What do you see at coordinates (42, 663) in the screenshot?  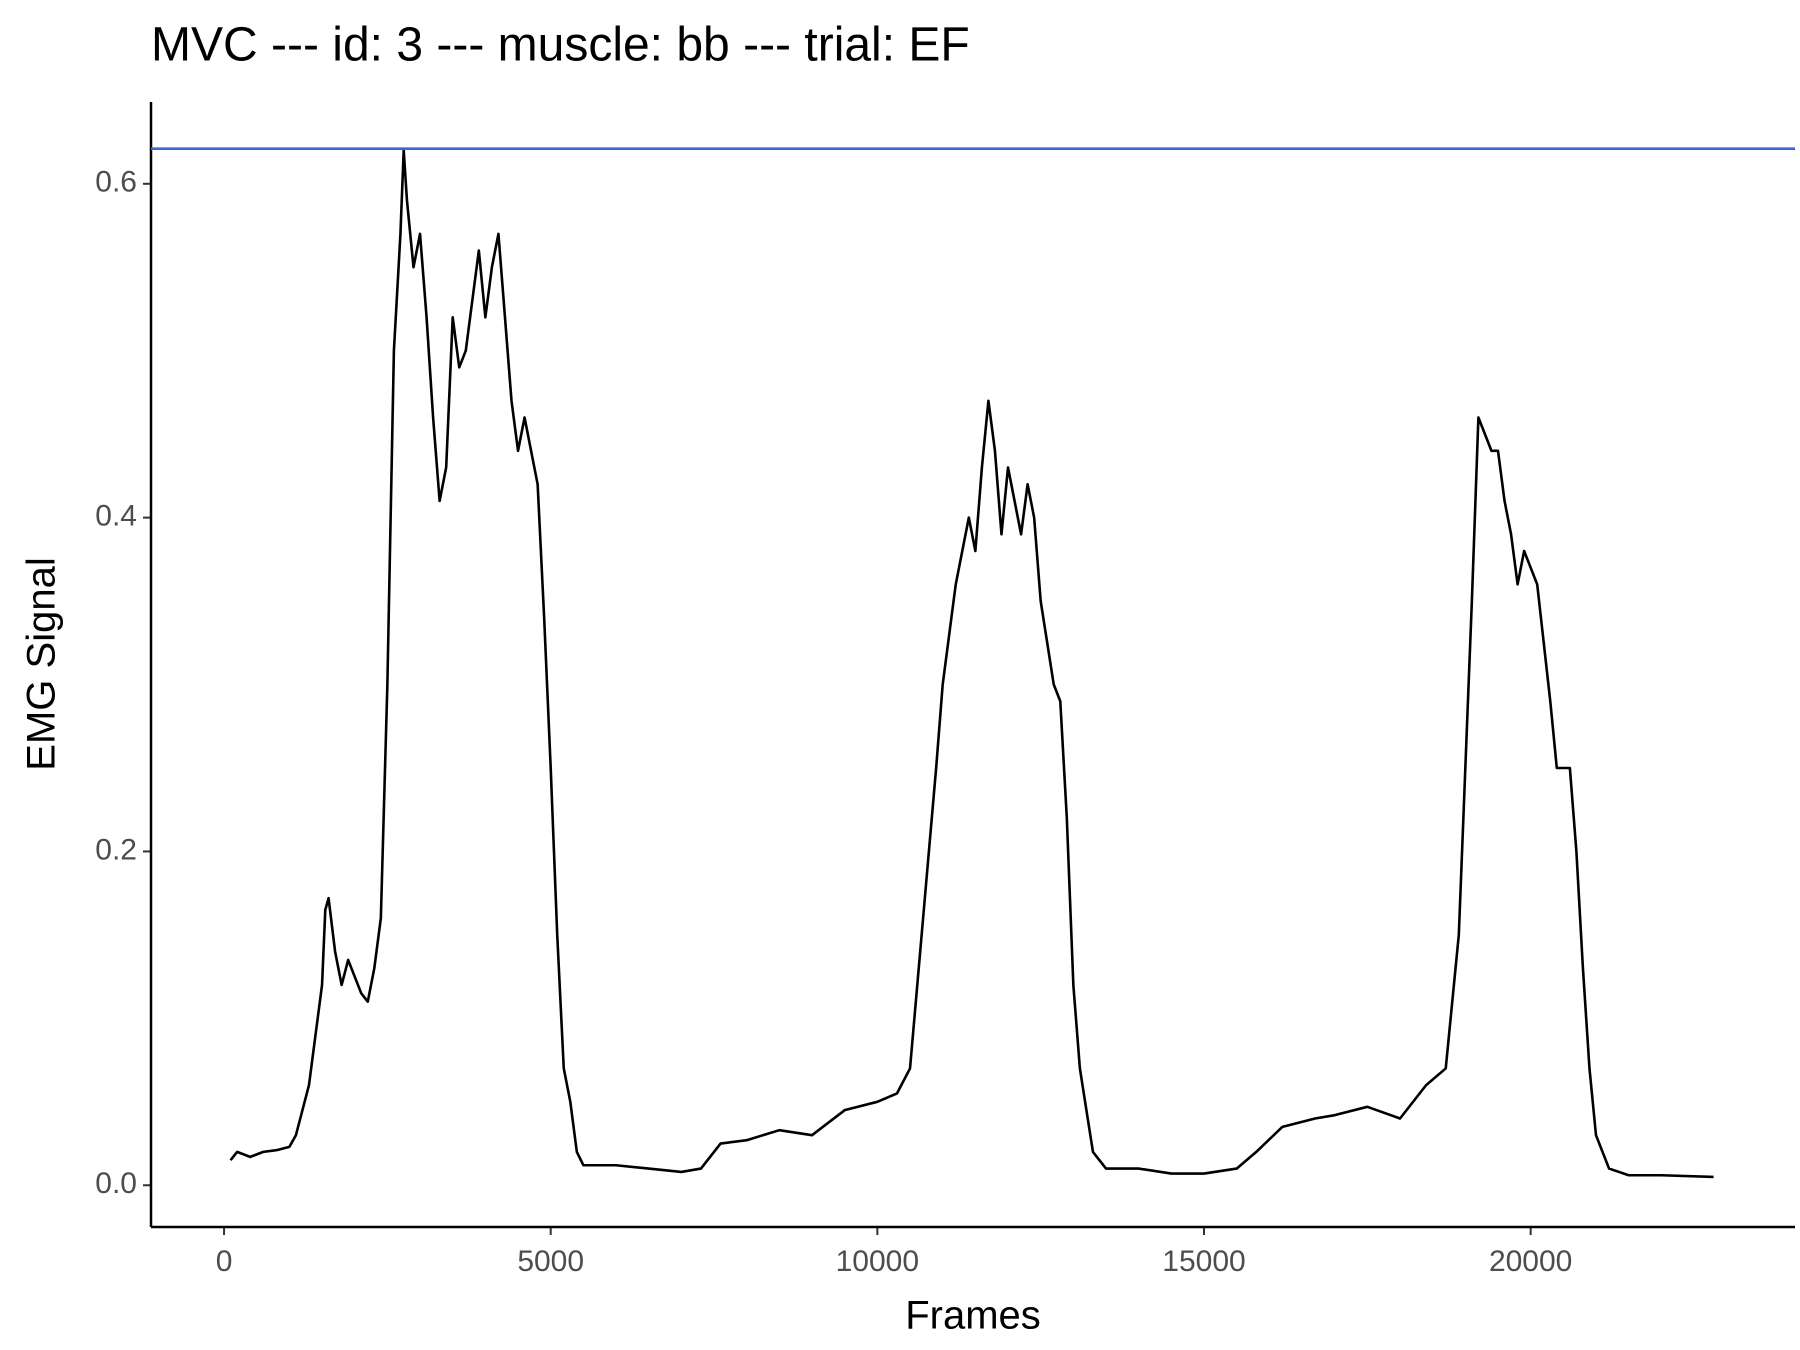 I see `y-axis-title: EMG Signal` at bounding box center [42, 663].